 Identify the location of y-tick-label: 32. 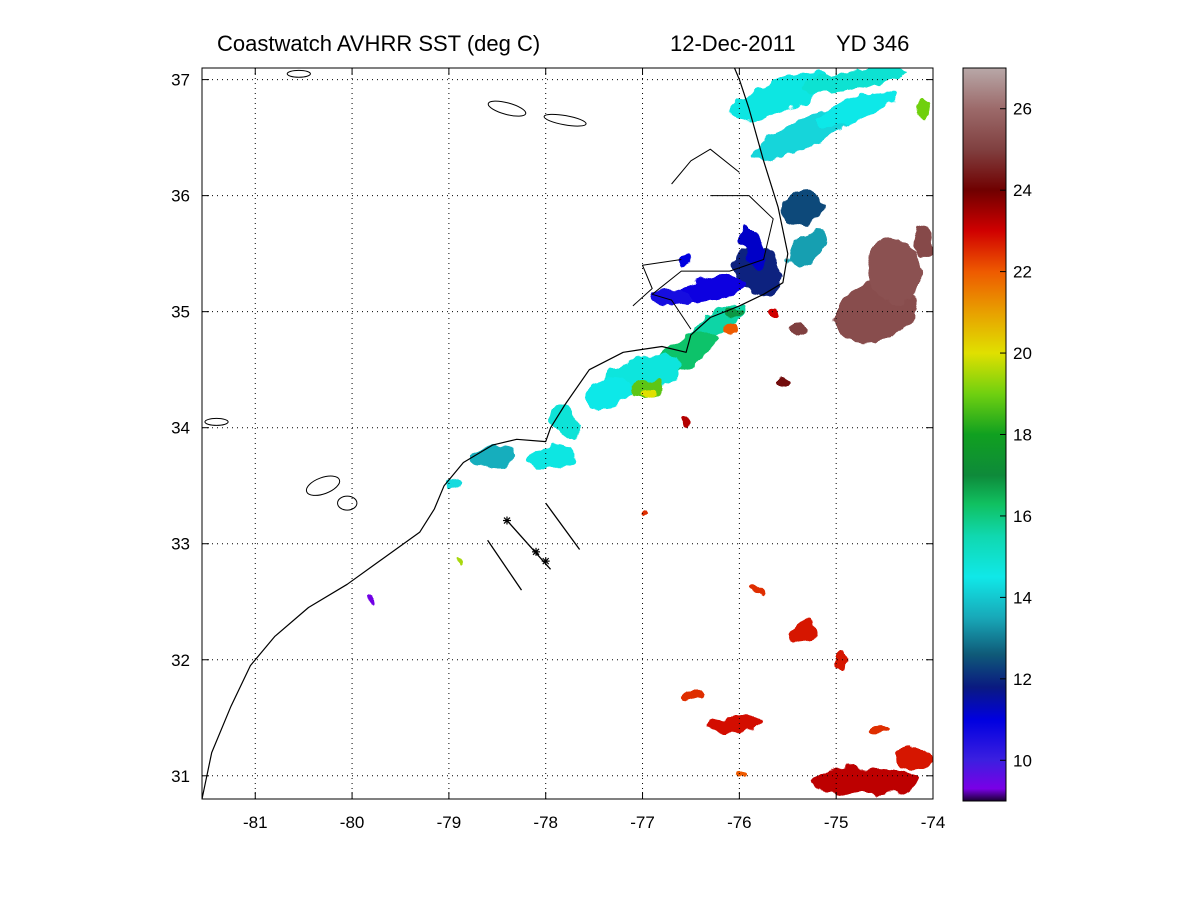
(180, 660).